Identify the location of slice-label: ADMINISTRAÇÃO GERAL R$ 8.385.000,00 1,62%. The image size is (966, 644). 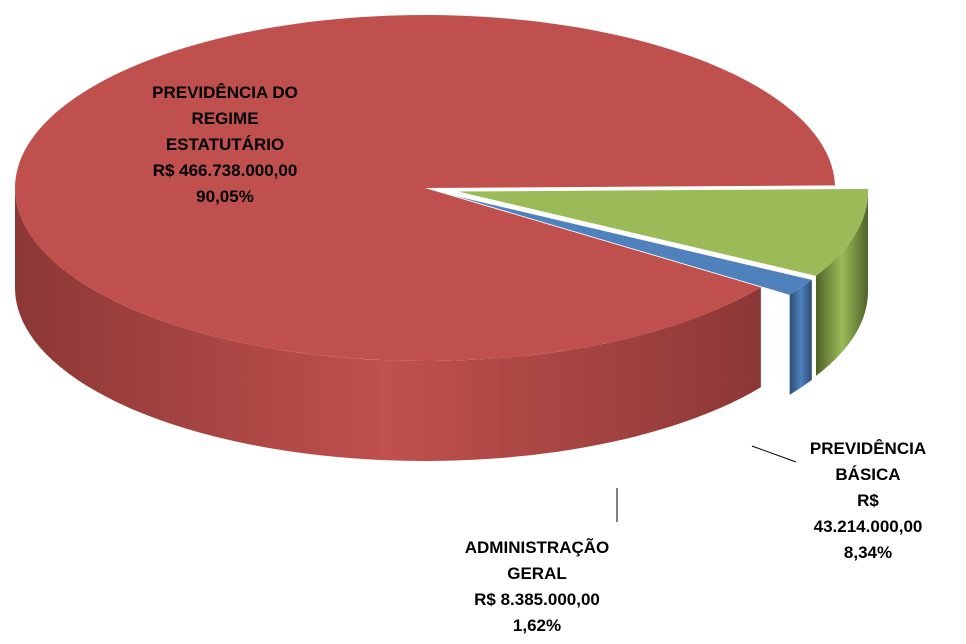
(537, 587).